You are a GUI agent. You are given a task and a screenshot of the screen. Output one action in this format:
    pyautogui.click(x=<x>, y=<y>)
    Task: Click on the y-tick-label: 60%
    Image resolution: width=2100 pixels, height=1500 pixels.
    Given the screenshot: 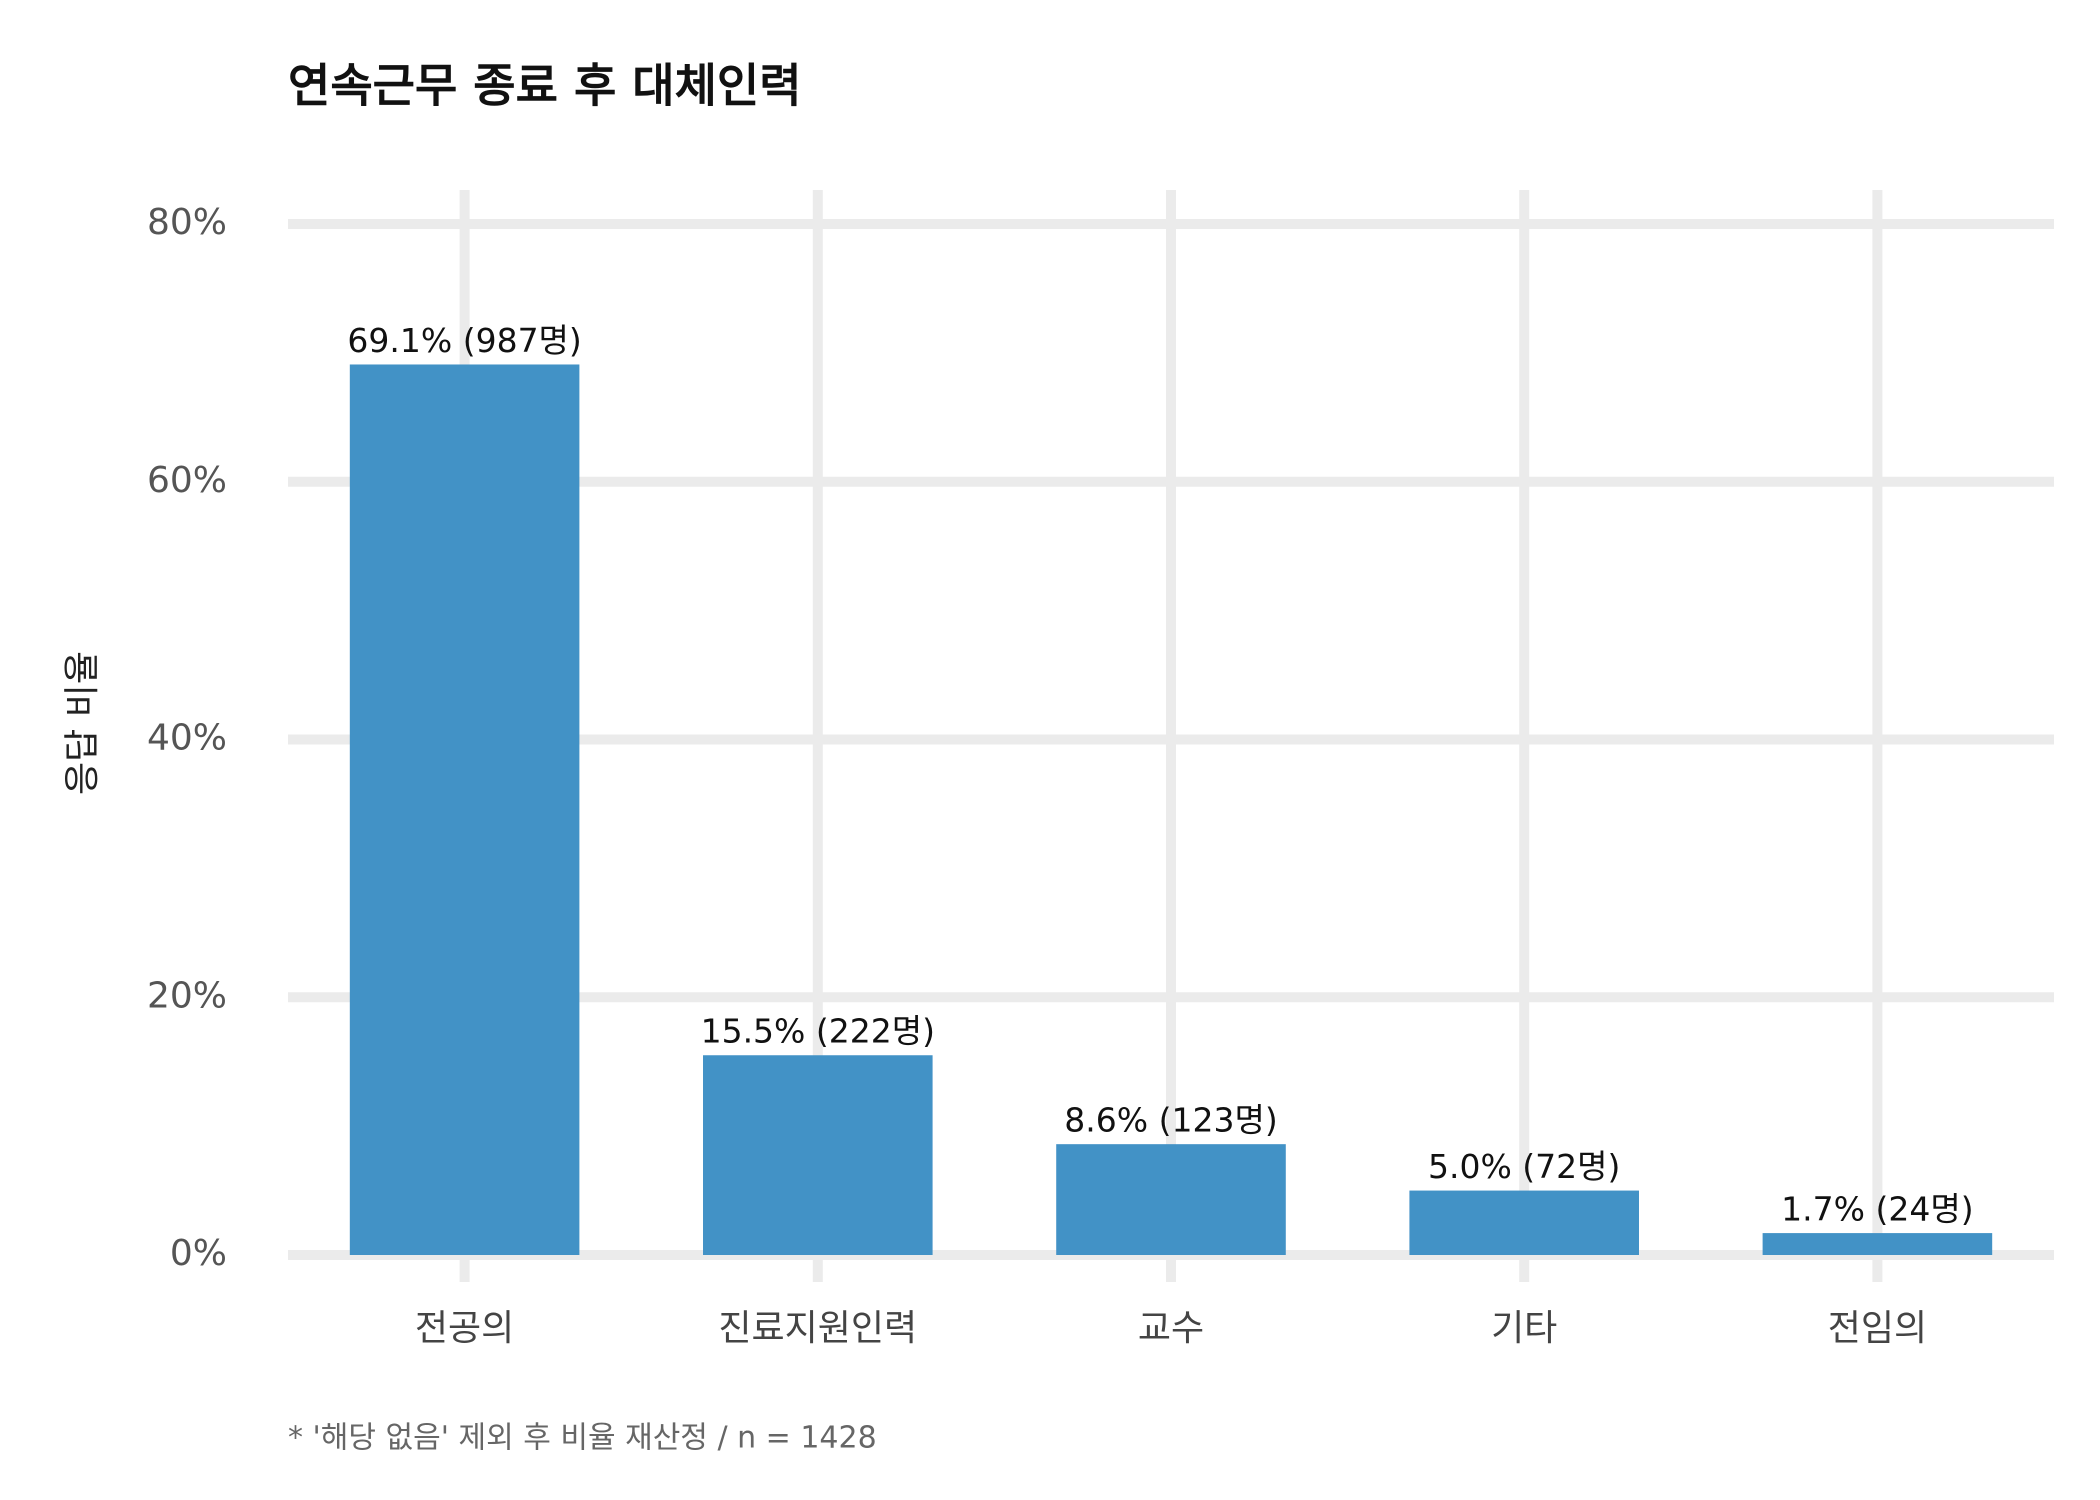 What is the action you would take?
    pyautogui.click(x=187, y=480)
    